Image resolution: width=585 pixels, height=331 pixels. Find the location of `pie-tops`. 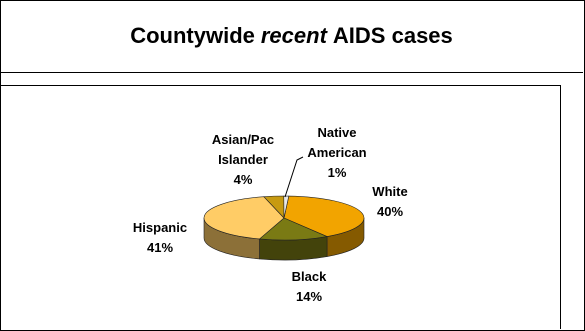

pie-tops is located at coordinates (284, 218).